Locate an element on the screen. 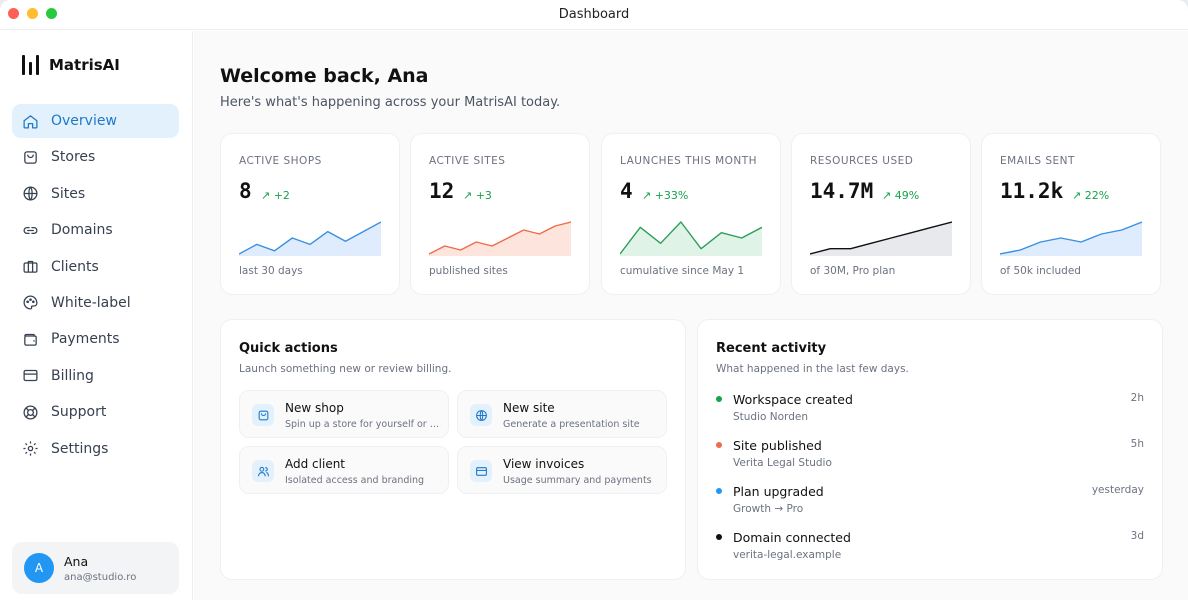 The height and width of the screenshot is (600, 1188). gear-icon is located at coordinates (30, 448).